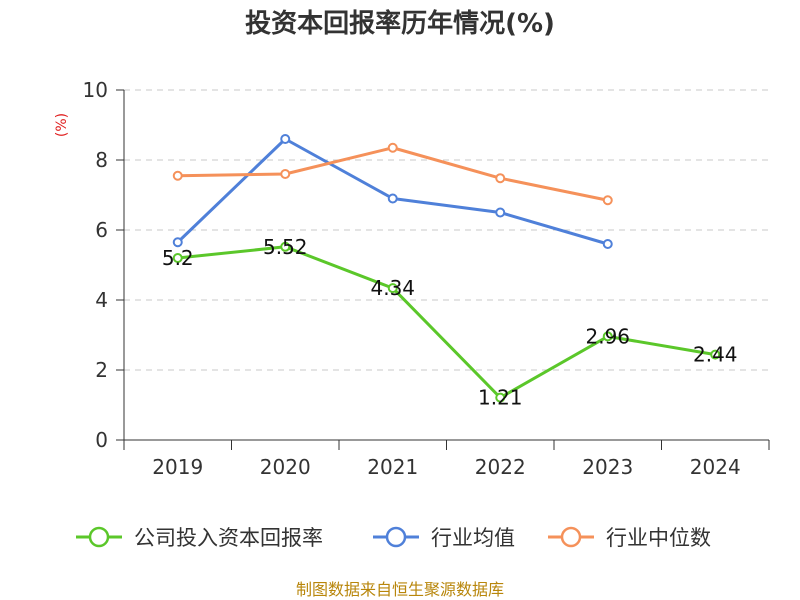 This screenshot has width=800, height=600. I want to click on legend: 公司投入资本回报率 行业均值 行业中位数, so click(393, 538).